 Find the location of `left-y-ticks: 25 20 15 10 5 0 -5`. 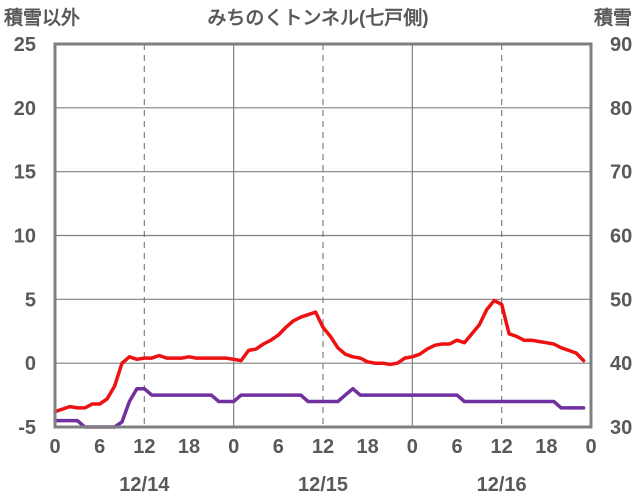

left-y-ticks: 25 20 15 10 5 0 -5 is located at coordinates (25, 236).